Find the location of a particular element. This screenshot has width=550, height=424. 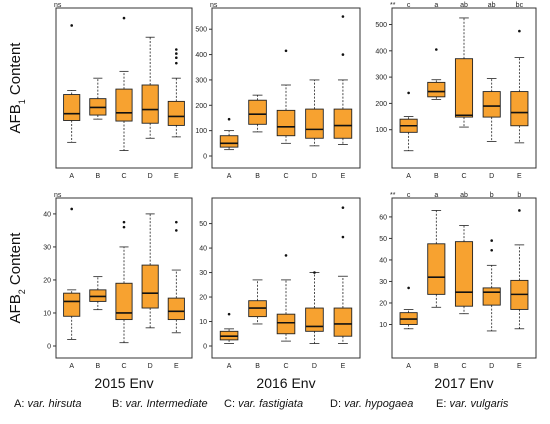

legend-item-d: D: var. hypogaea is located at coordinates (371, 404).